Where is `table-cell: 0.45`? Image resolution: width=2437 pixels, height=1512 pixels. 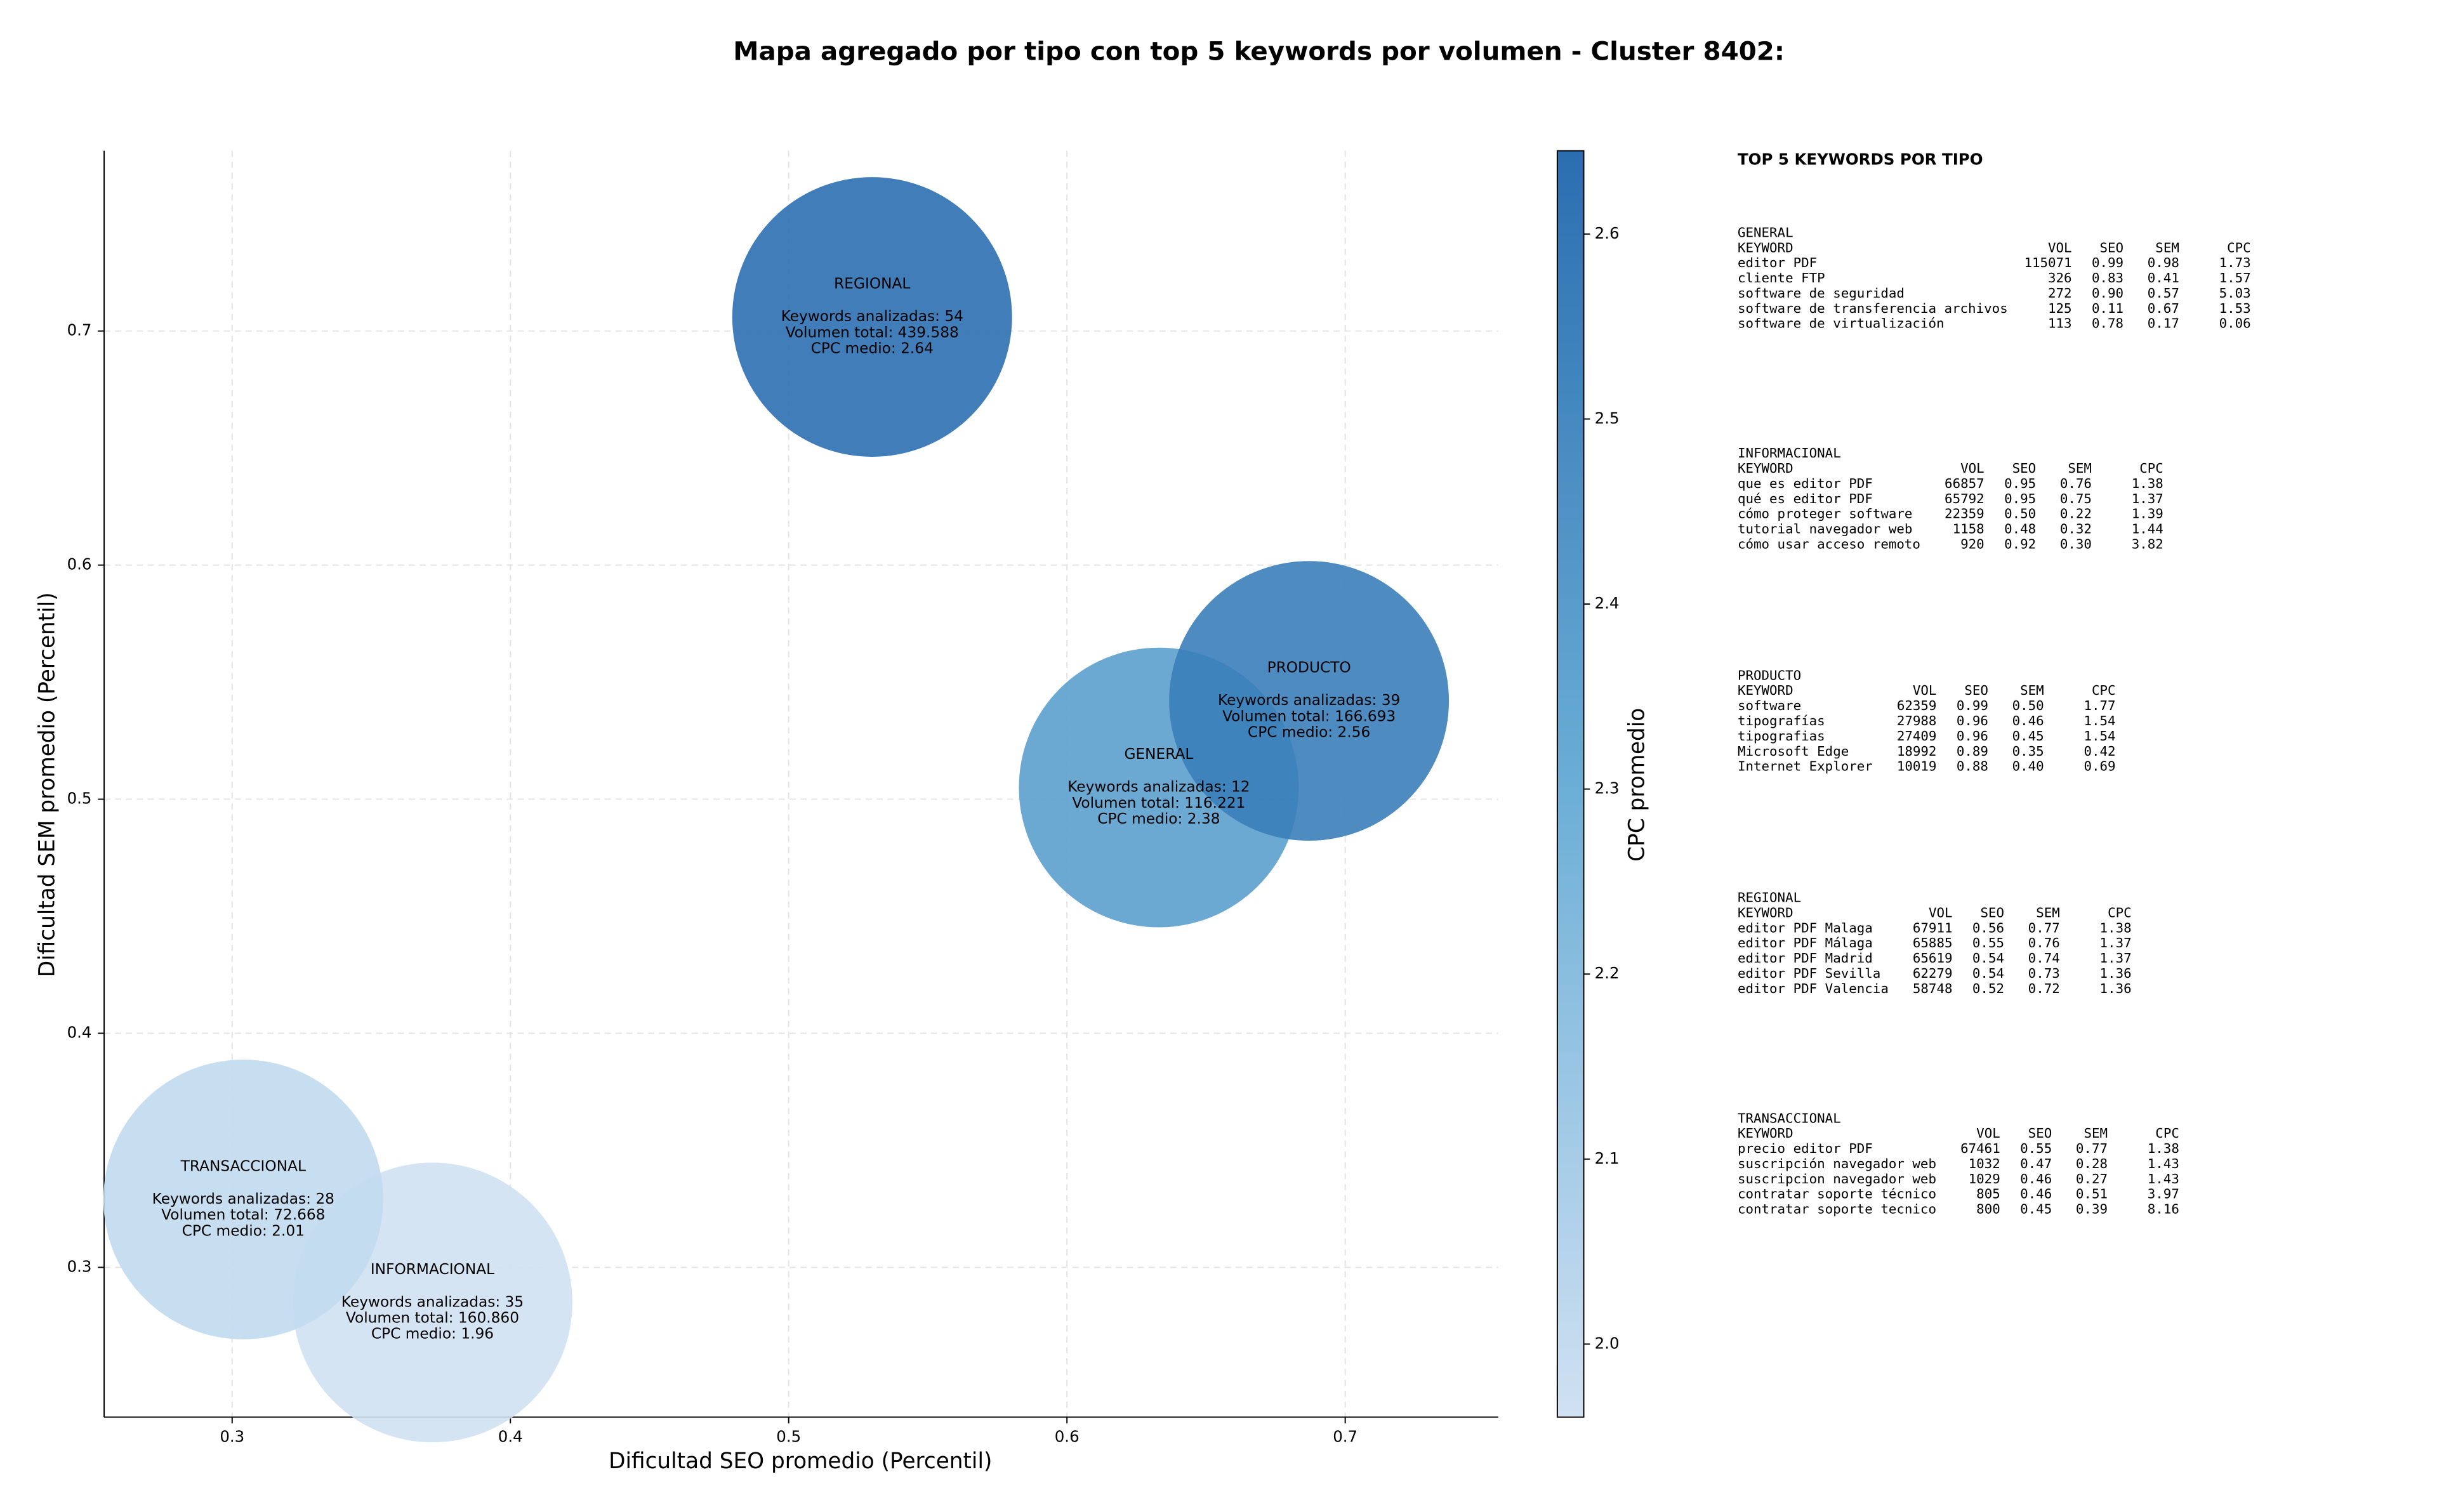
table-cell: 0.45 is located at coordinates (2036, 1210).